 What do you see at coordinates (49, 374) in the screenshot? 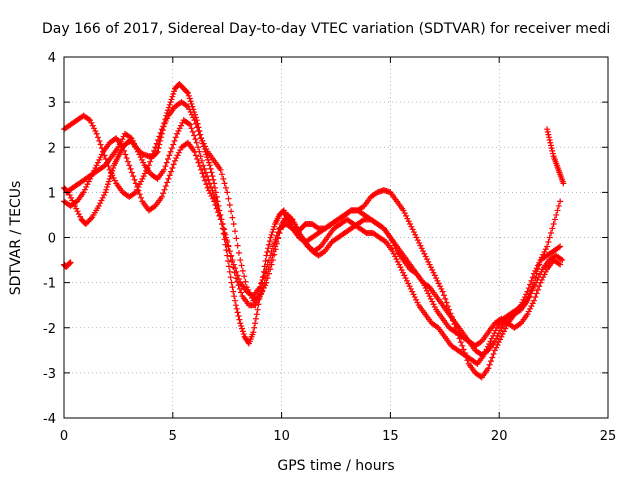
I see `y-tick-label: -3` at bounding box center [49, 374].